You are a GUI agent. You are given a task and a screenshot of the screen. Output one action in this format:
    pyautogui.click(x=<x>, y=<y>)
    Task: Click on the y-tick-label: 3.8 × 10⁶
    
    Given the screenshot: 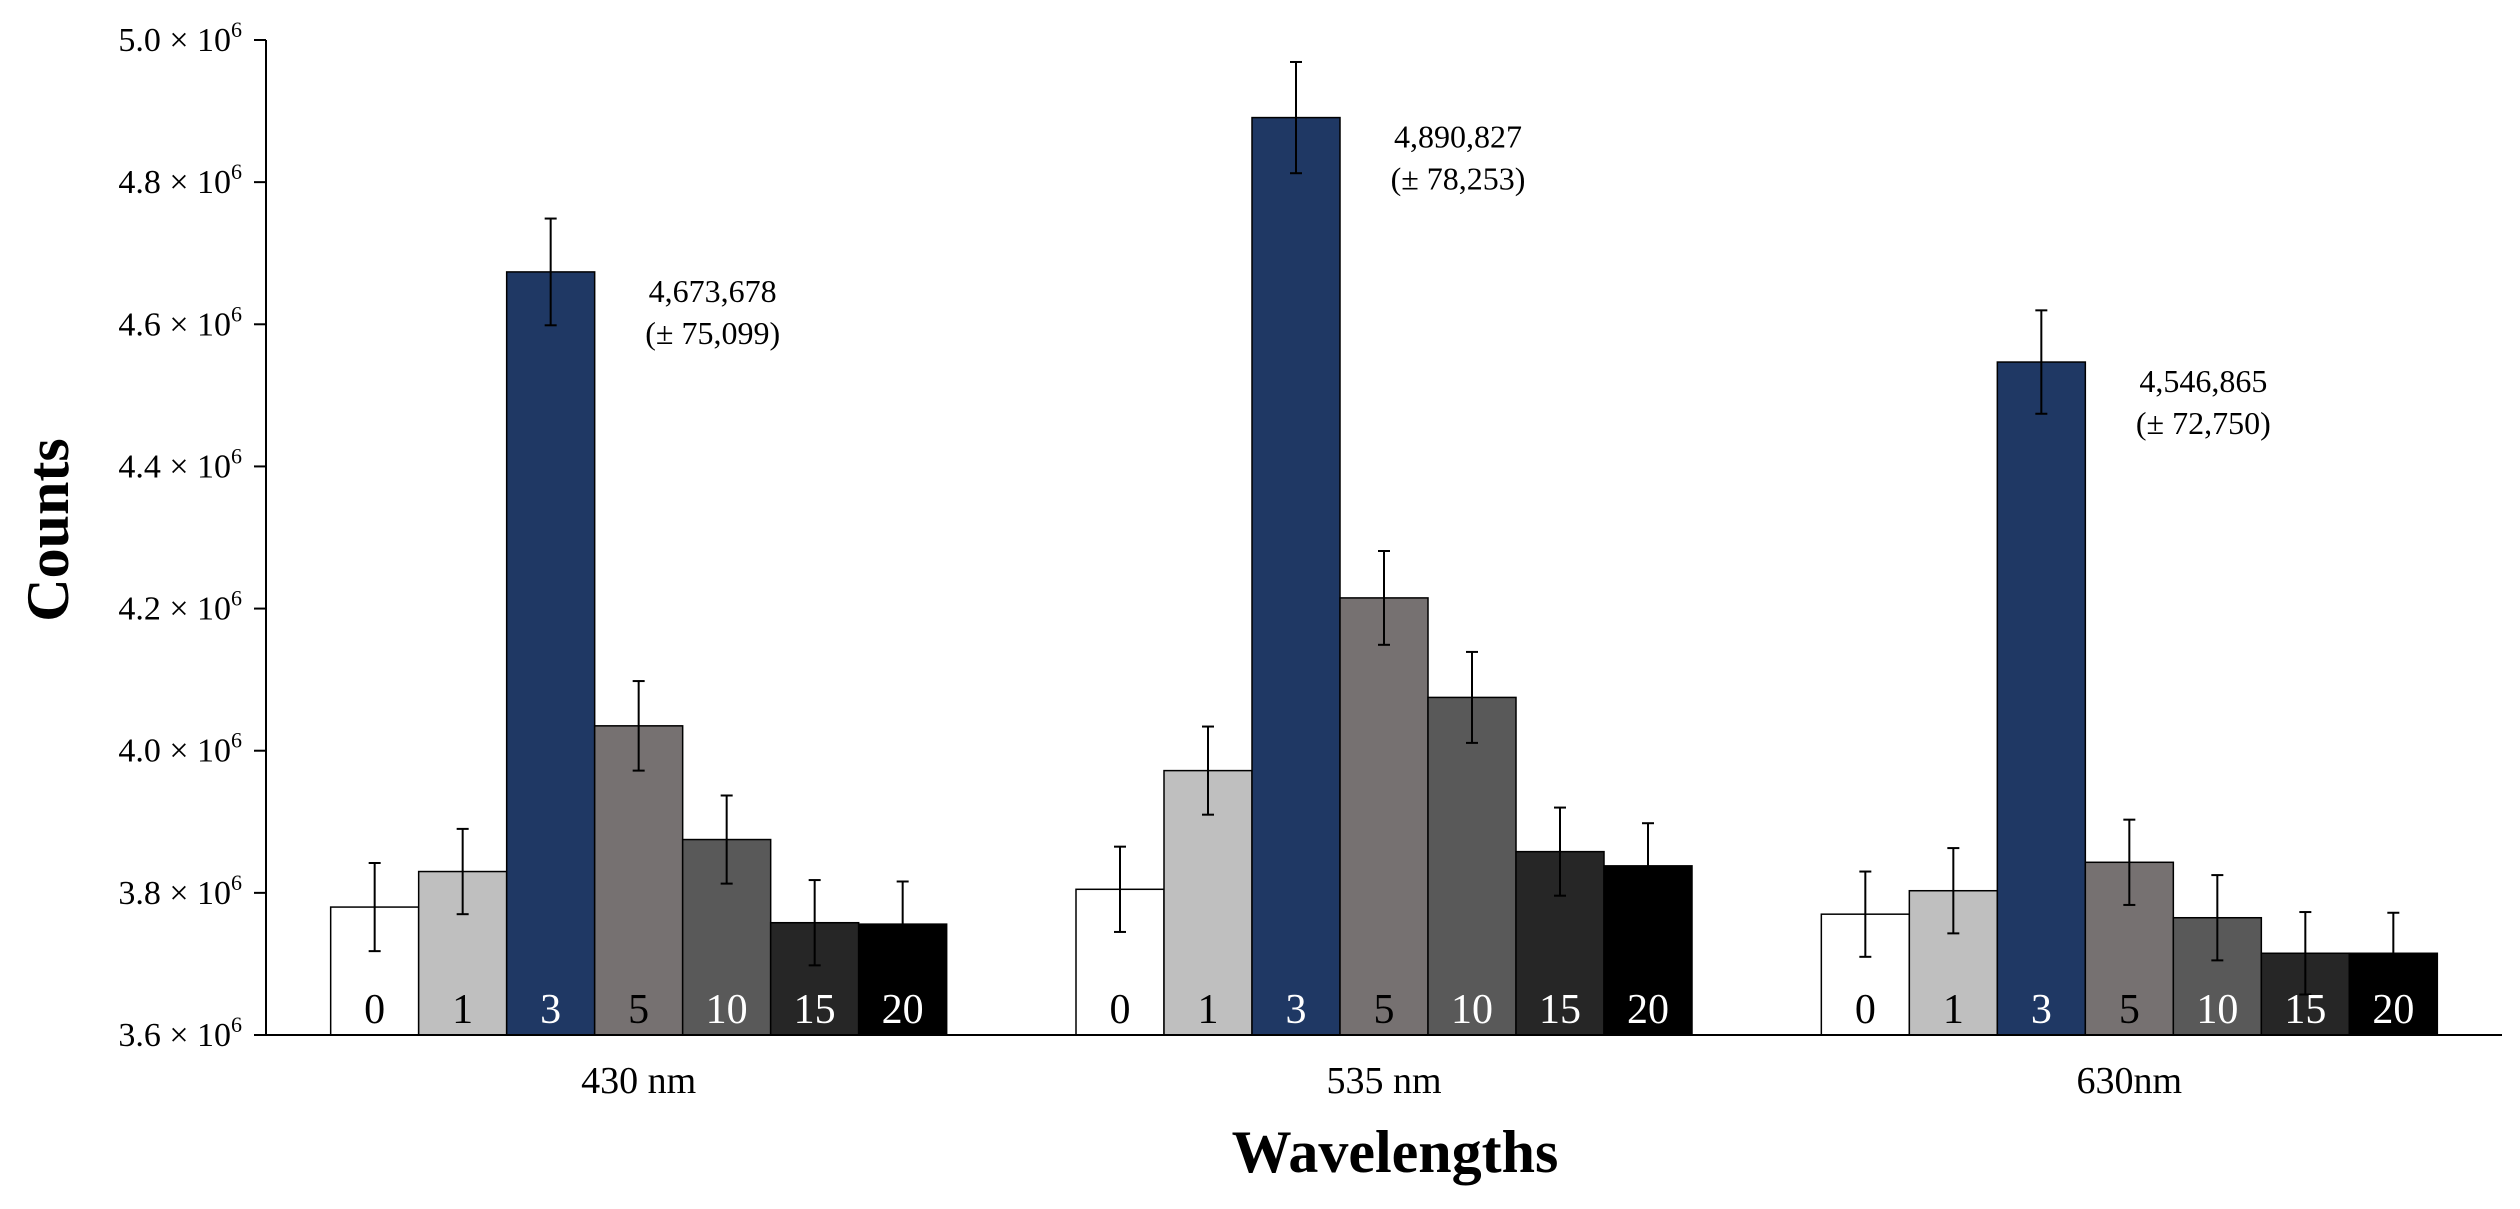 What is the action you would take?
    pyautogui.click(x=180, y=891)
    